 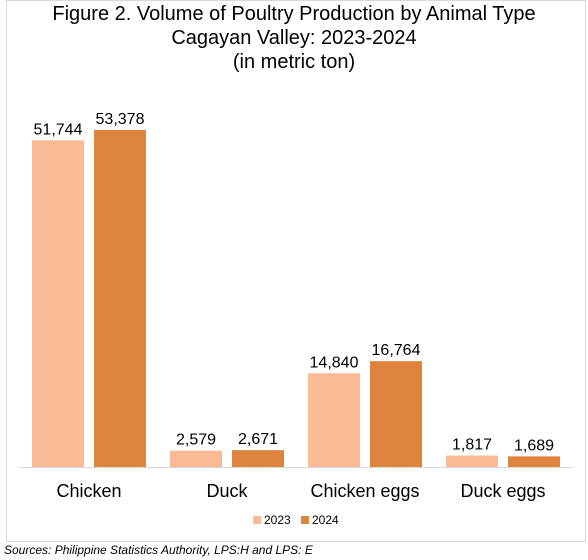 I want to click on bar-chicken-eggs-2023, so click(x=334, y=420).